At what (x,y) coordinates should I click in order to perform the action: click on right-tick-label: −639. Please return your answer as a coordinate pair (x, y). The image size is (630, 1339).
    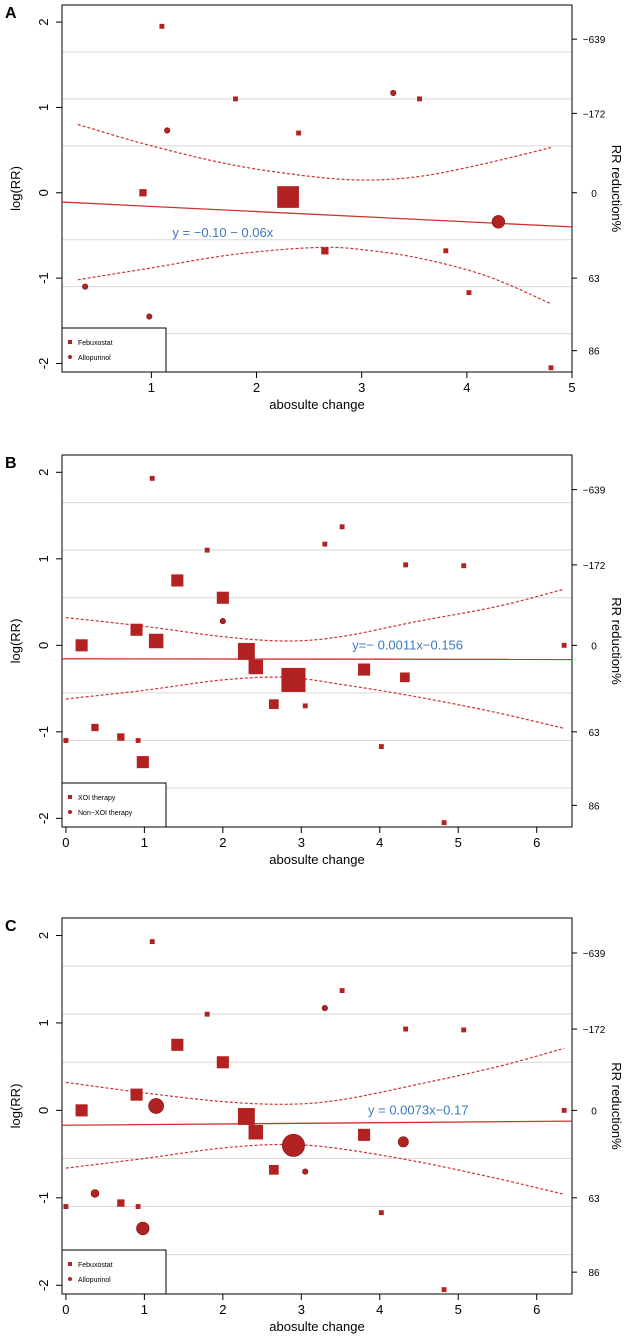
    Looking at the image, I should click on (594, 40).